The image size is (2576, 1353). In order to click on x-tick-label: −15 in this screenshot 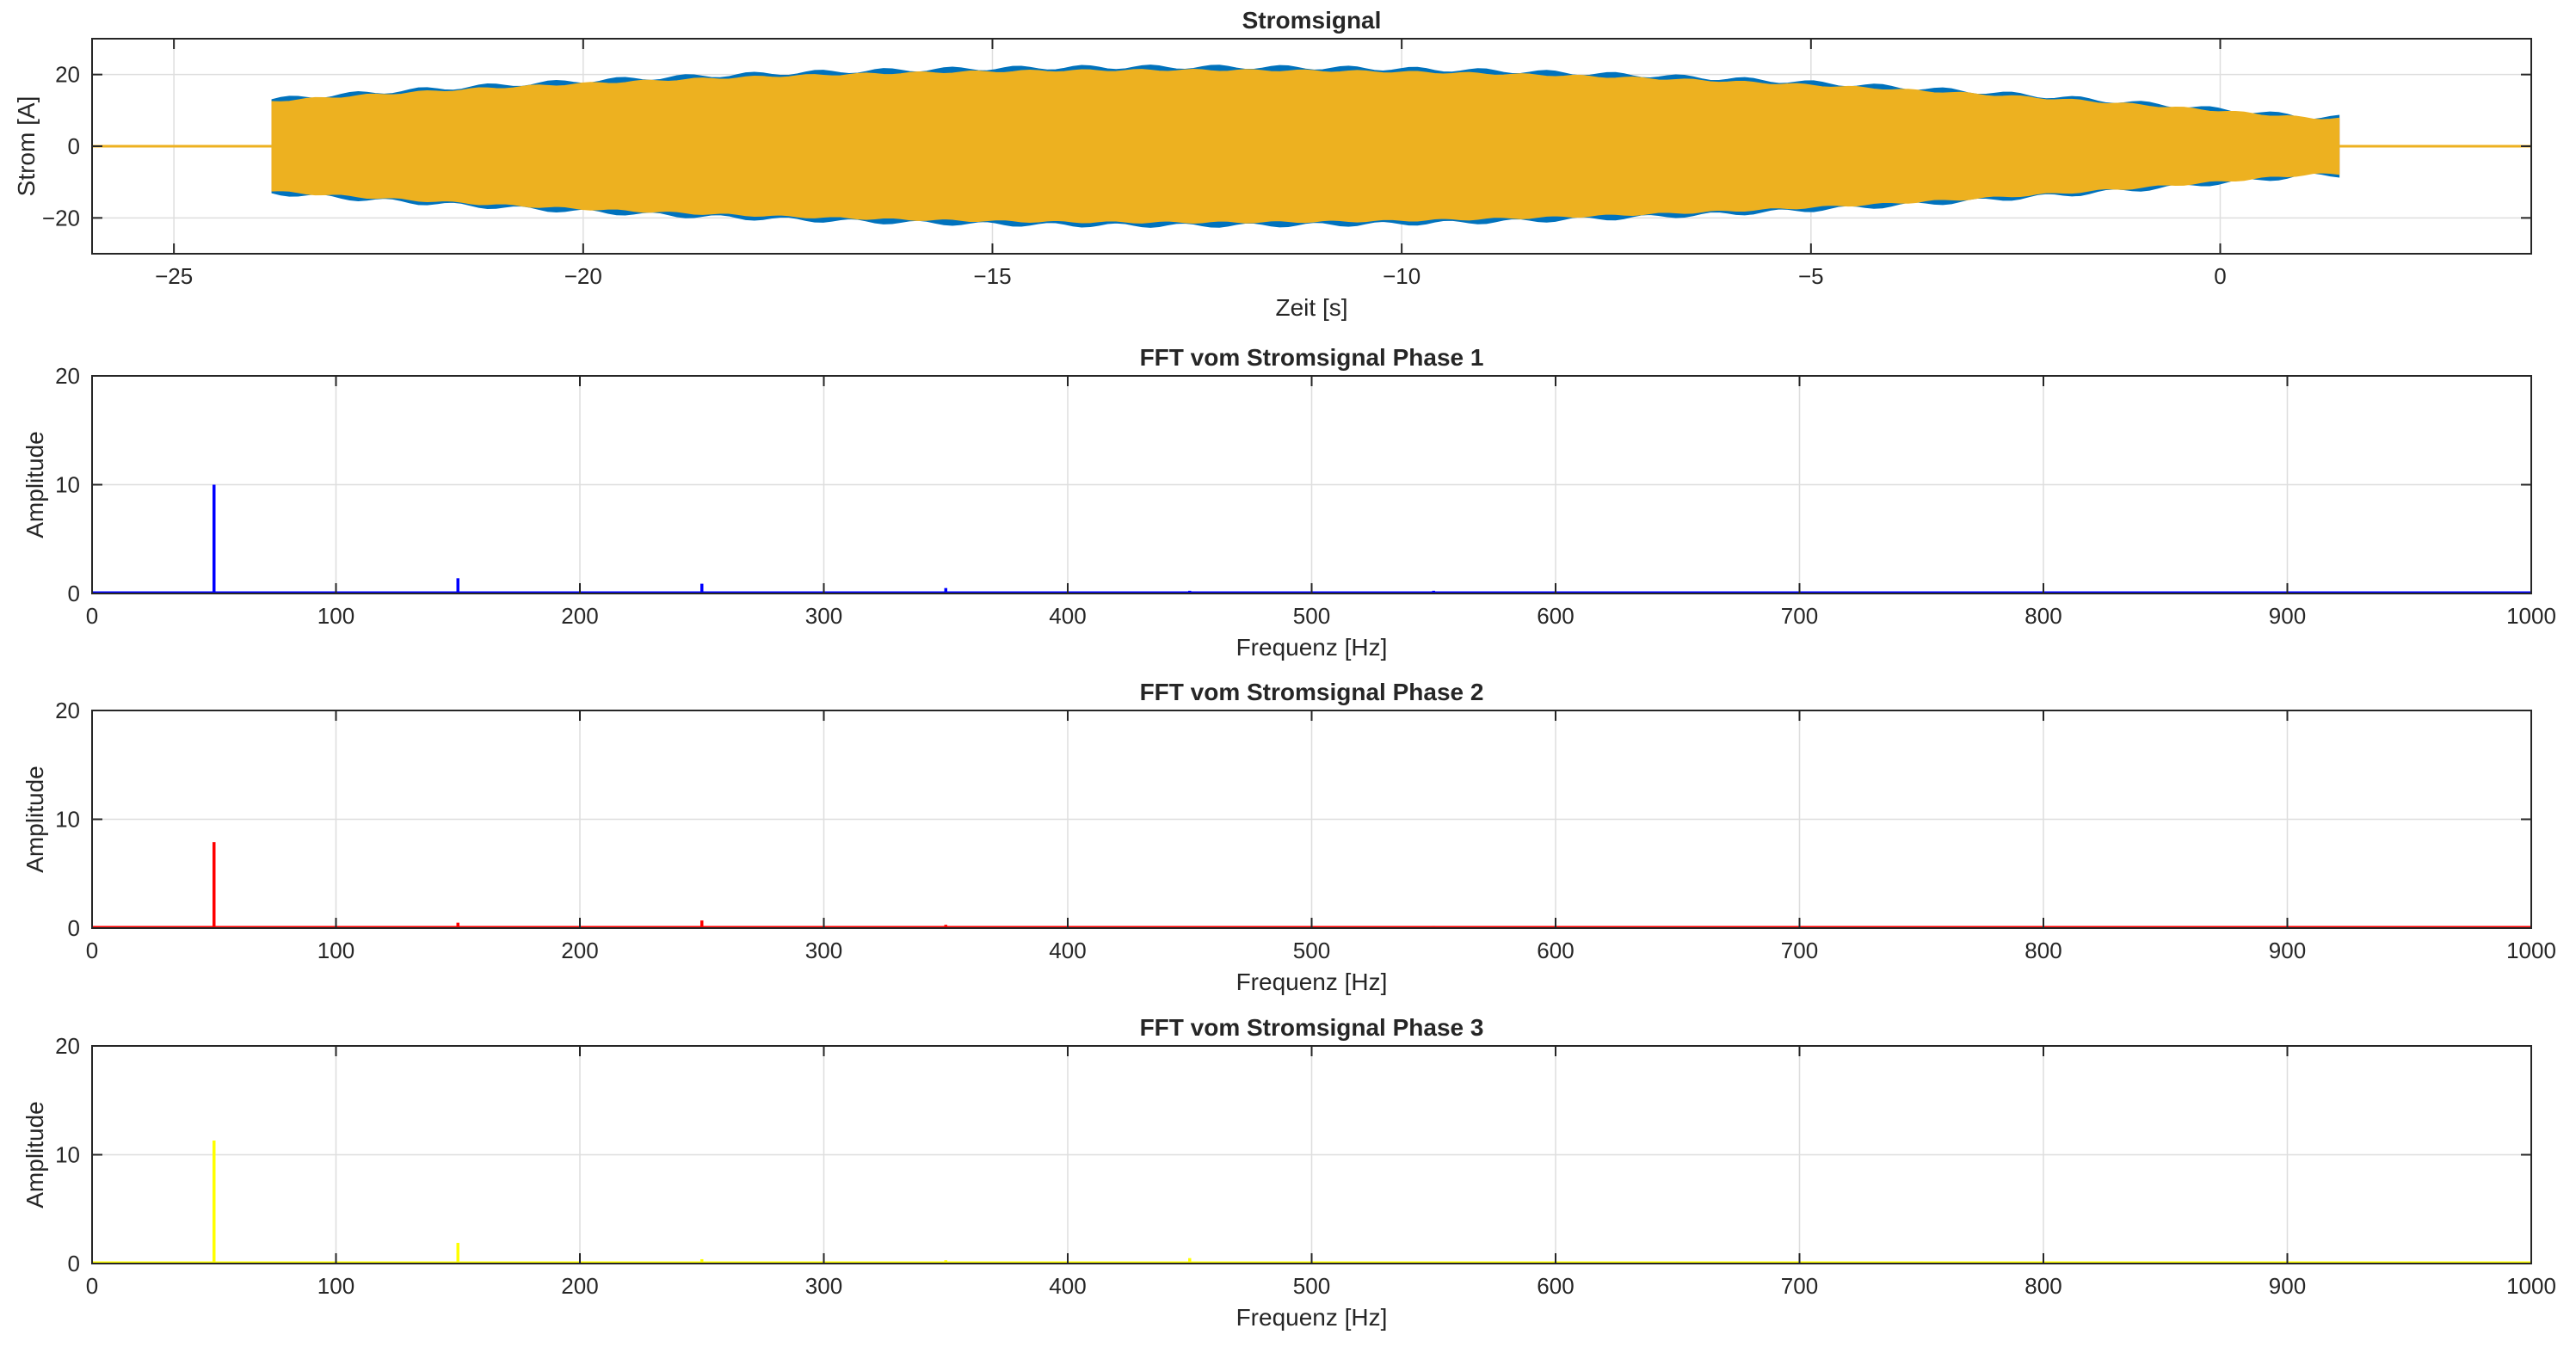, I will do `click(992, 276)`.